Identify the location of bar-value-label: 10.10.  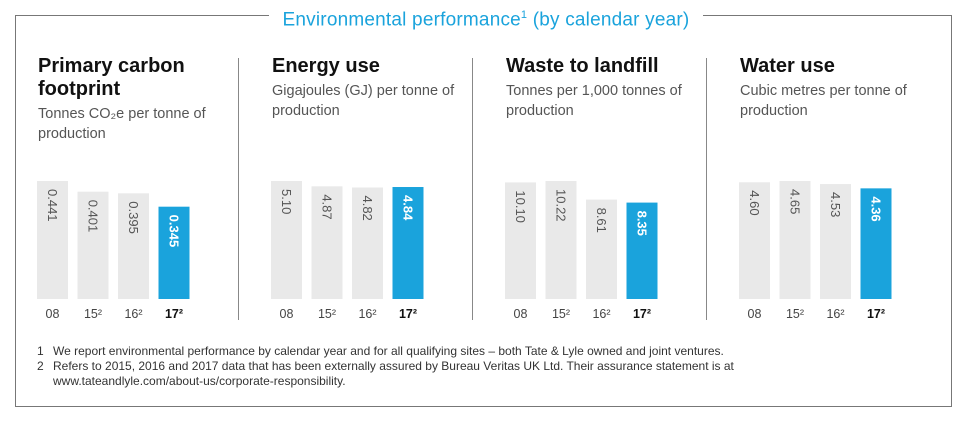
(520, 206).